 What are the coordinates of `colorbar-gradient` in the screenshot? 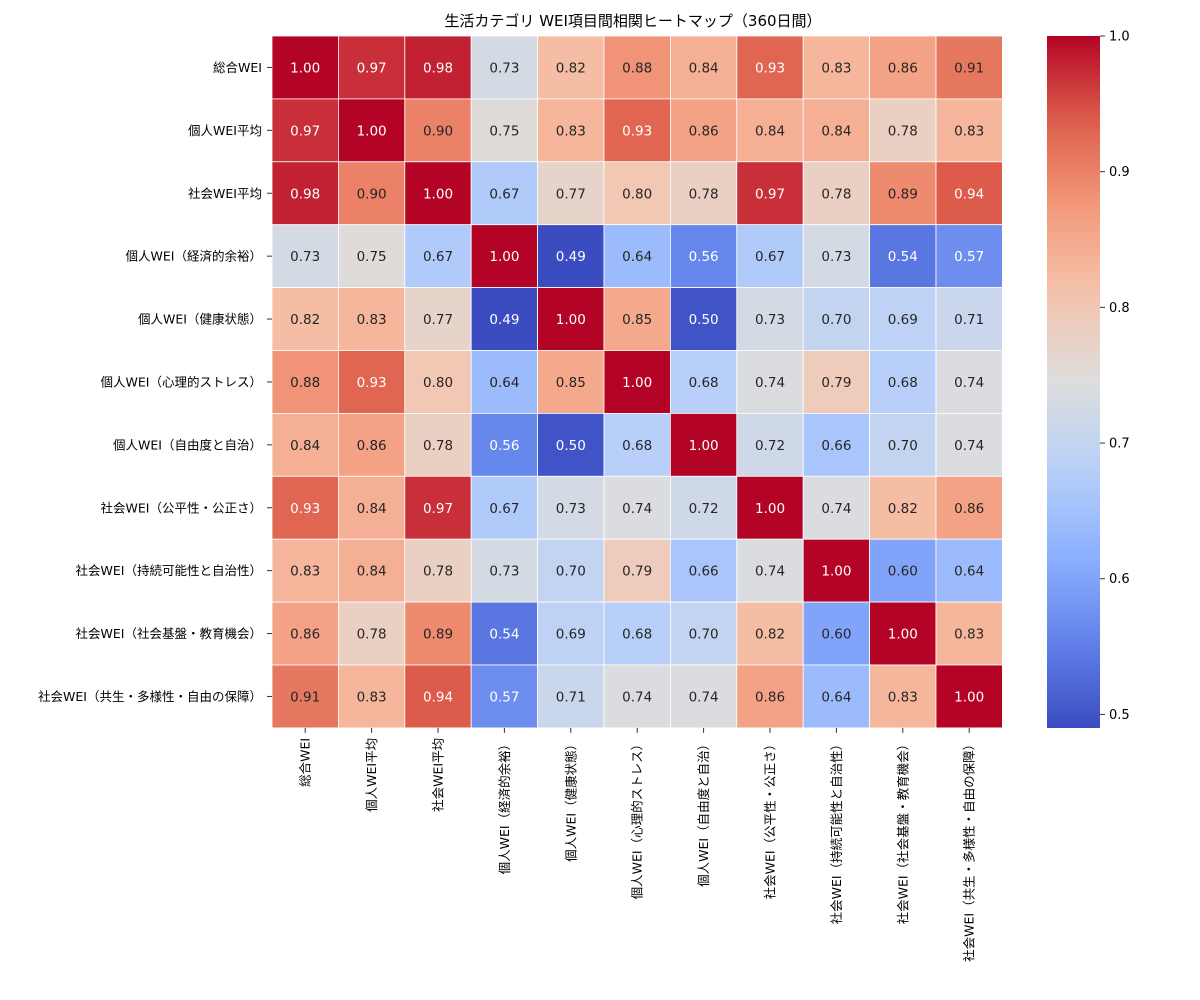 It's located at (1073, 382).